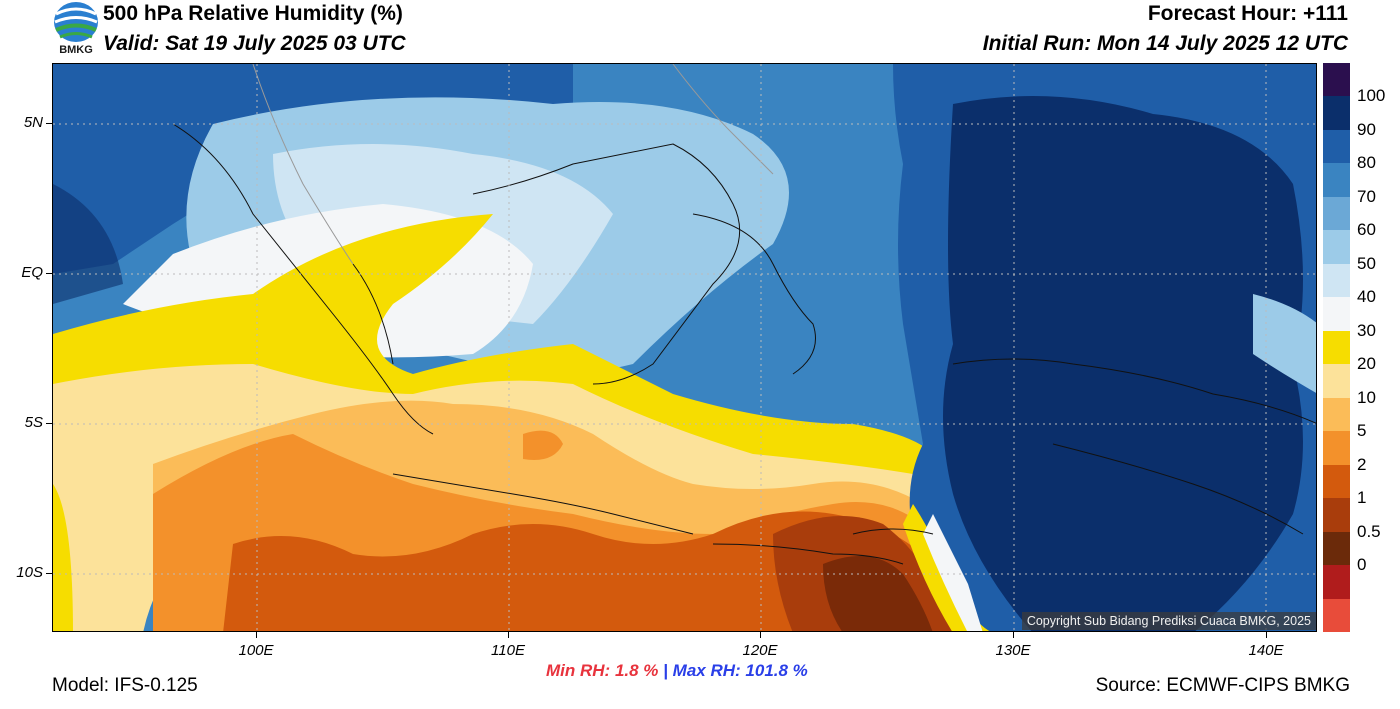  What do you see at coordinates (706, 670) in the screenshot?
I see `max-rh-label: Max RH:` at bounding box center [706, 670].